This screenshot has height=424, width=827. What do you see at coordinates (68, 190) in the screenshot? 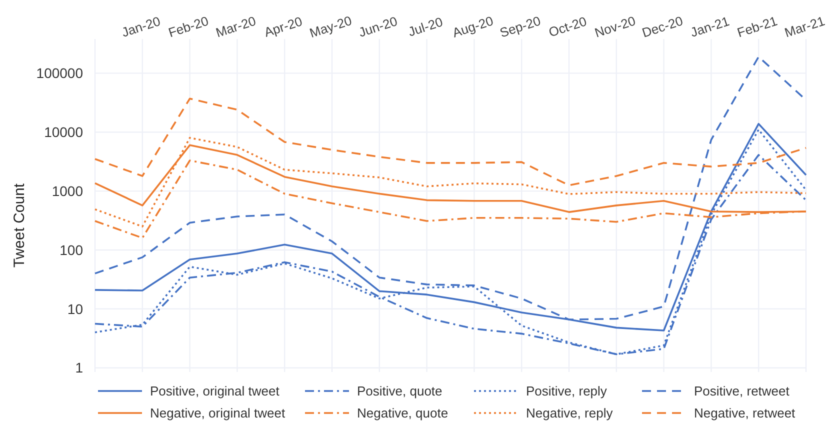
I see `y-tick-label: 1000` at bounding box center [68, 190].